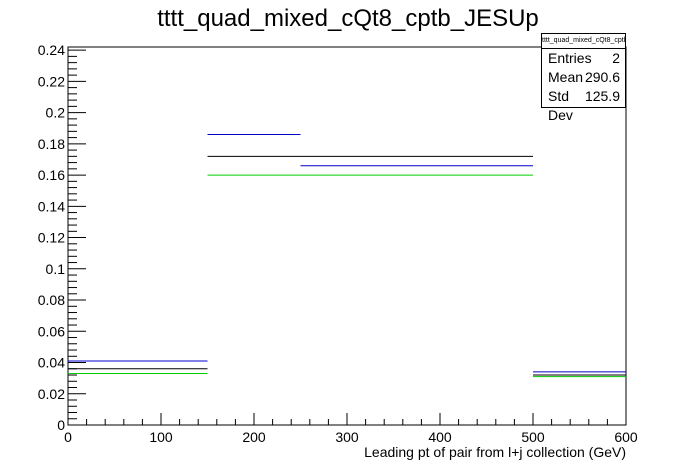 This screenshot has height=472, width=696. What do you see at coordinates (51, 331) in the screenshot?
I see `y-tick-label: 0.06` at bounding box center [51, 331].